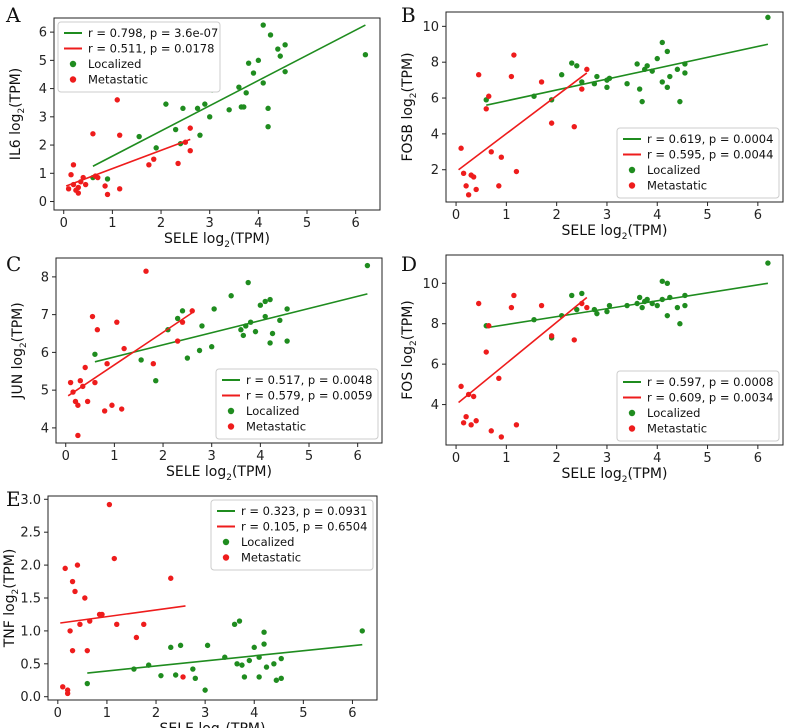 The height and width of the screenshot is (728, 796). I want to click on legend-label: r = 0.323, p = 0.0931, so click(304, 511).